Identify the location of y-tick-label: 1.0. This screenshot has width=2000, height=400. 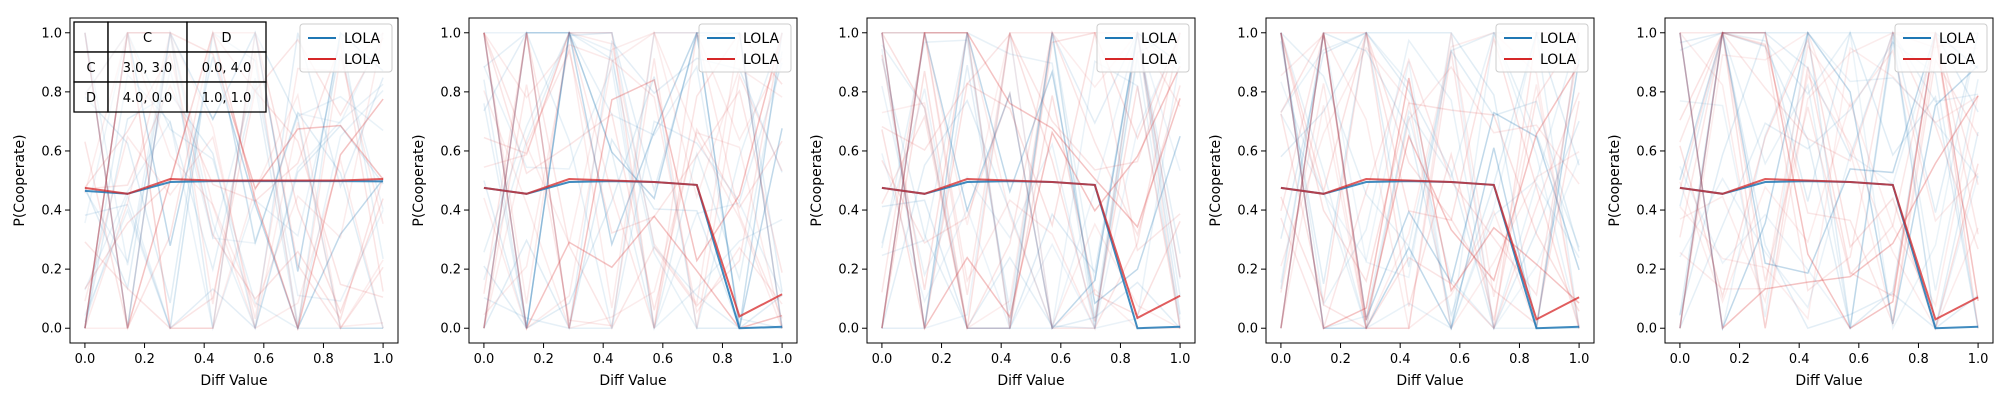
(450, 33).